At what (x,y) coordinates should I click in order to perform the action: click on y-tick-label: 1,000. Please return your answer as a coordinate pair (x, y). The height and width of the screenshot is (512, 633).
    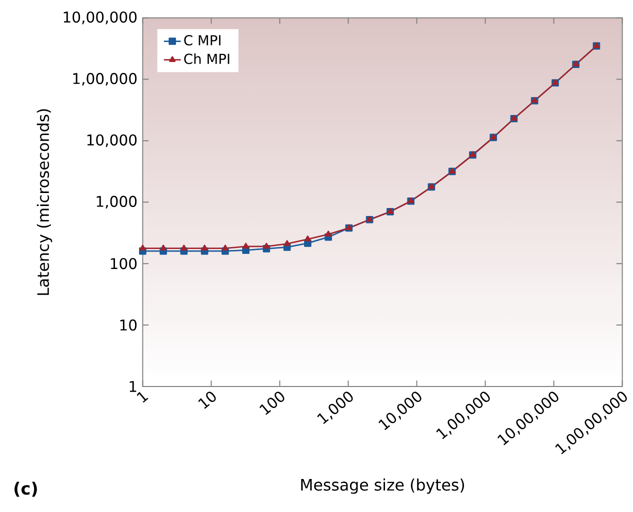
    Looking at the image, I should click on (116, 202).